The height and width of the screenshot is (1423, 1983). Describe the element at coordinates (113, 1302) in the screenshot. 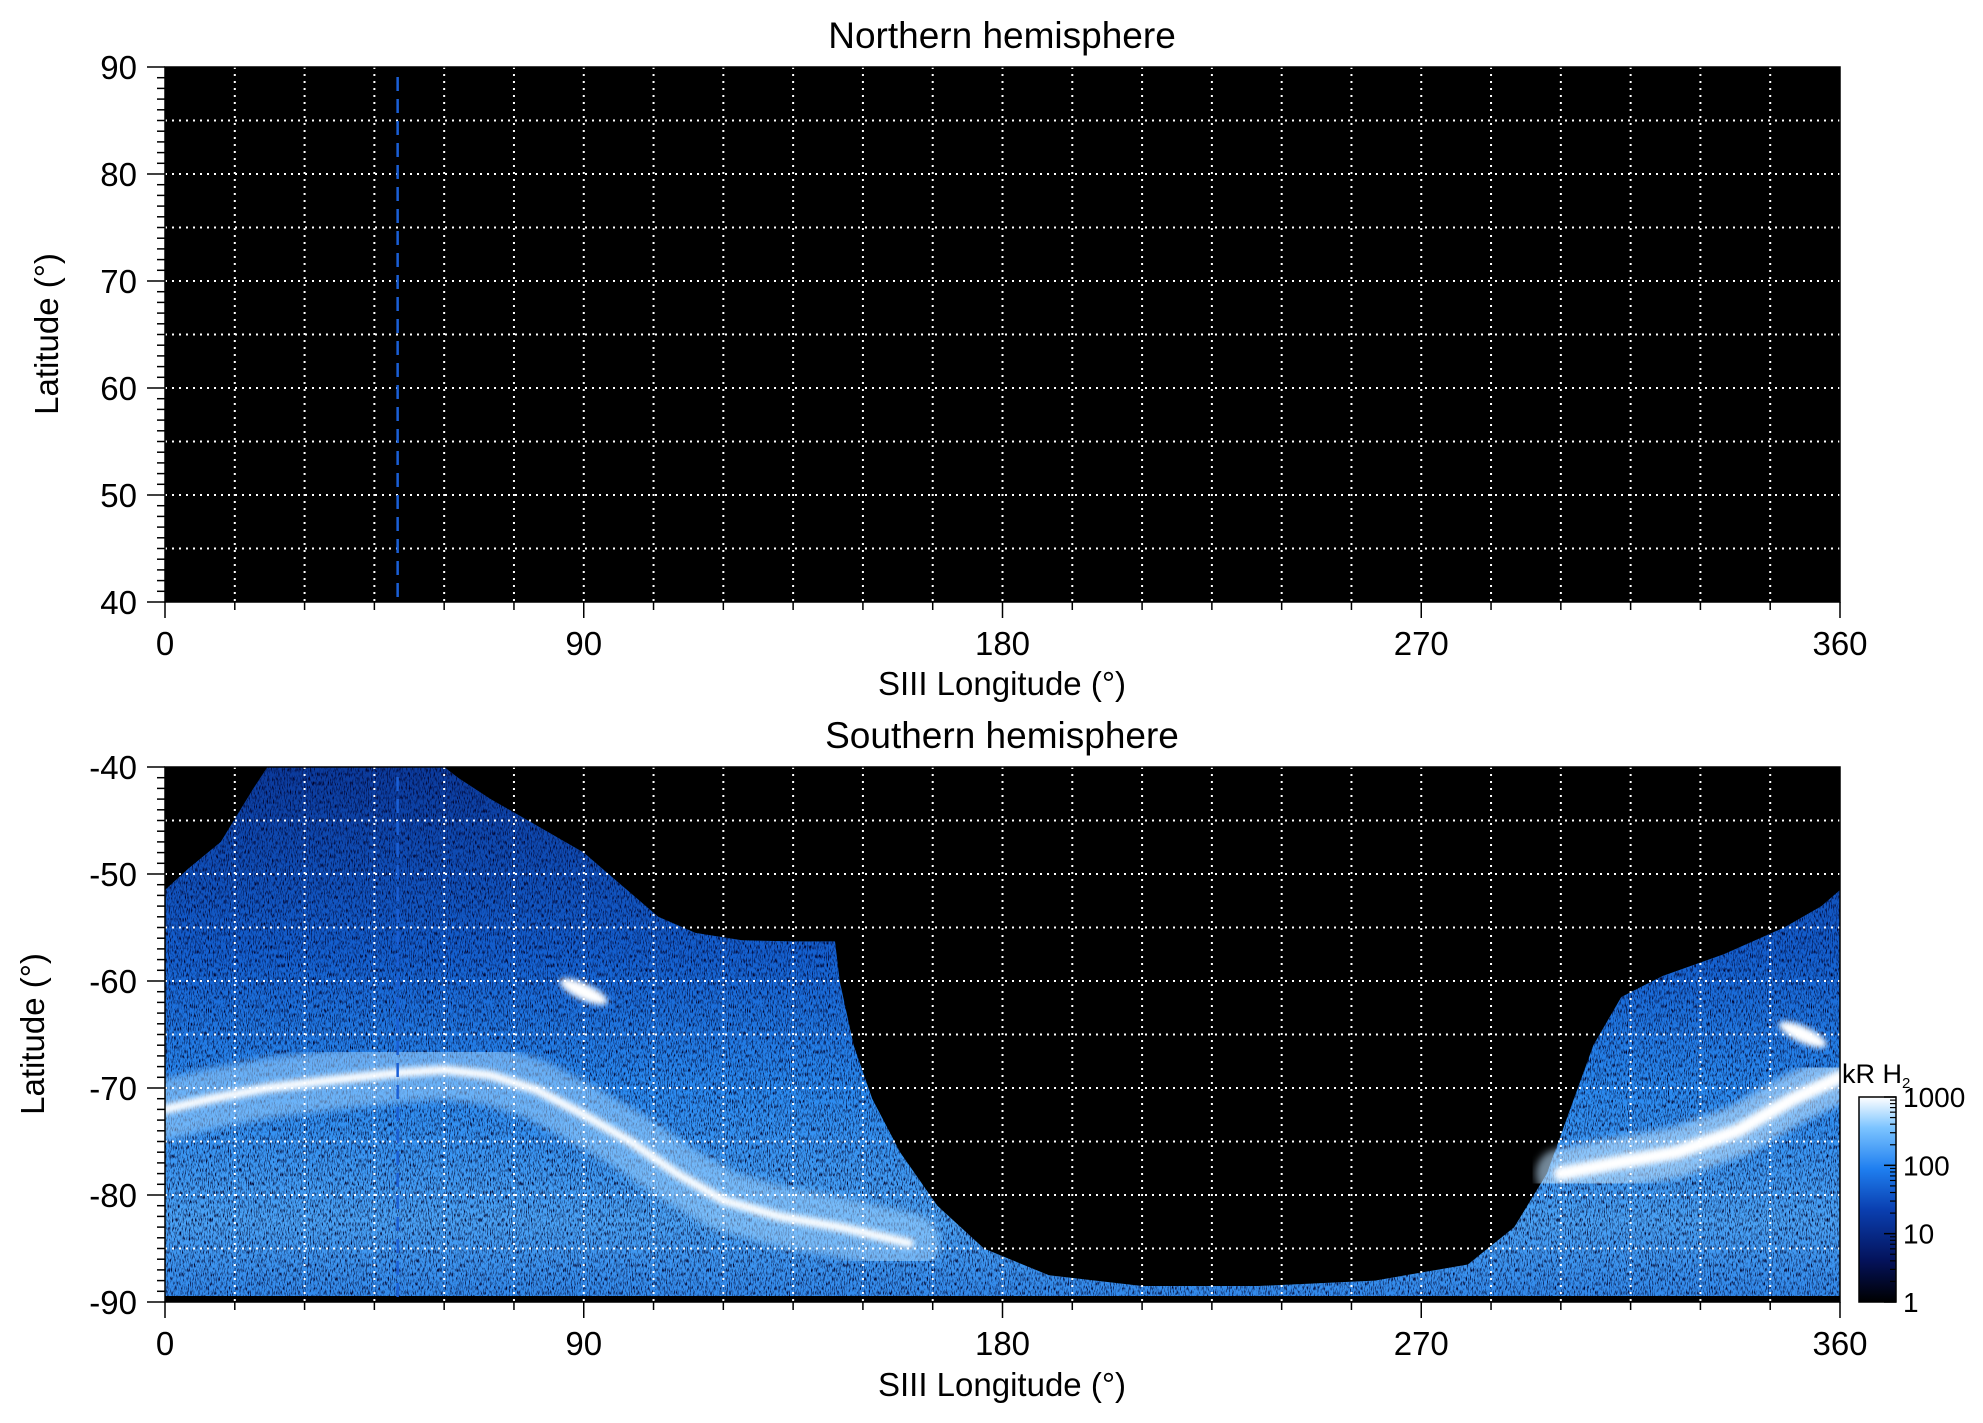

I see `y-tick-label: -90` at that location.